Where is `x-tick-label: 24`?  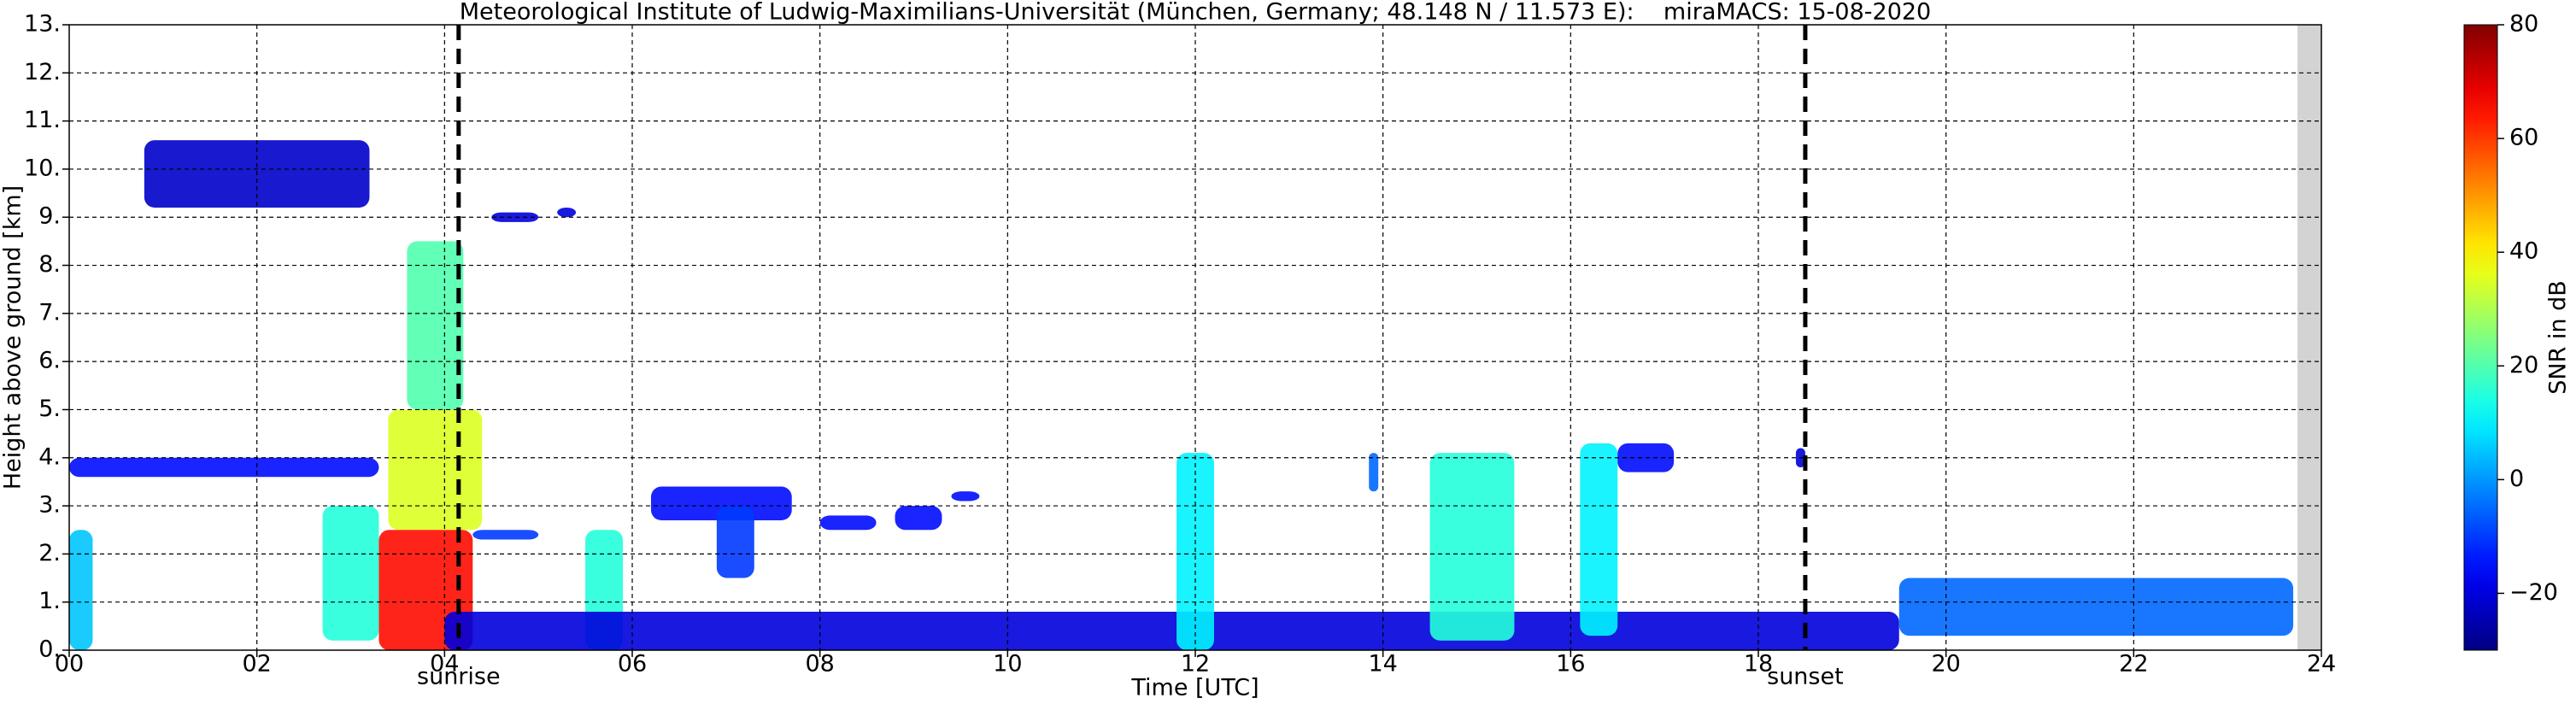 x-tick-label: 24 is located at coordinates (2321, 664).